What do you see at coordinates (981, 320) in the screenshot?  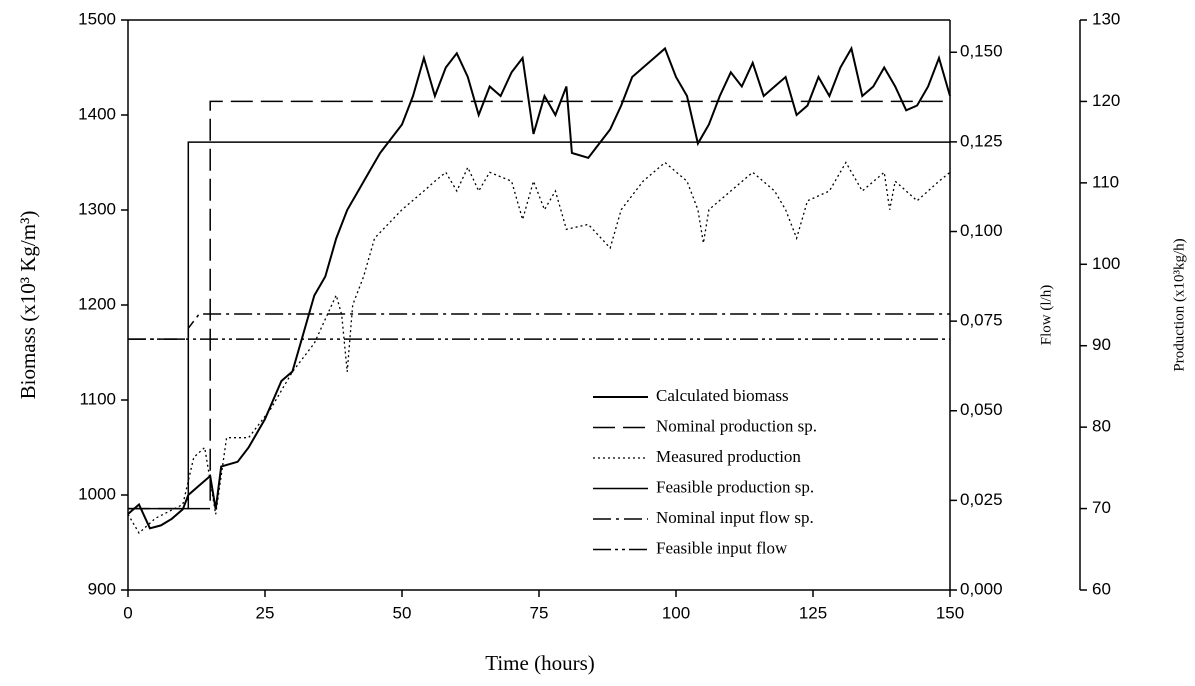 I see `y2-tick-label: 0,075` at bounding box center [981, 320].